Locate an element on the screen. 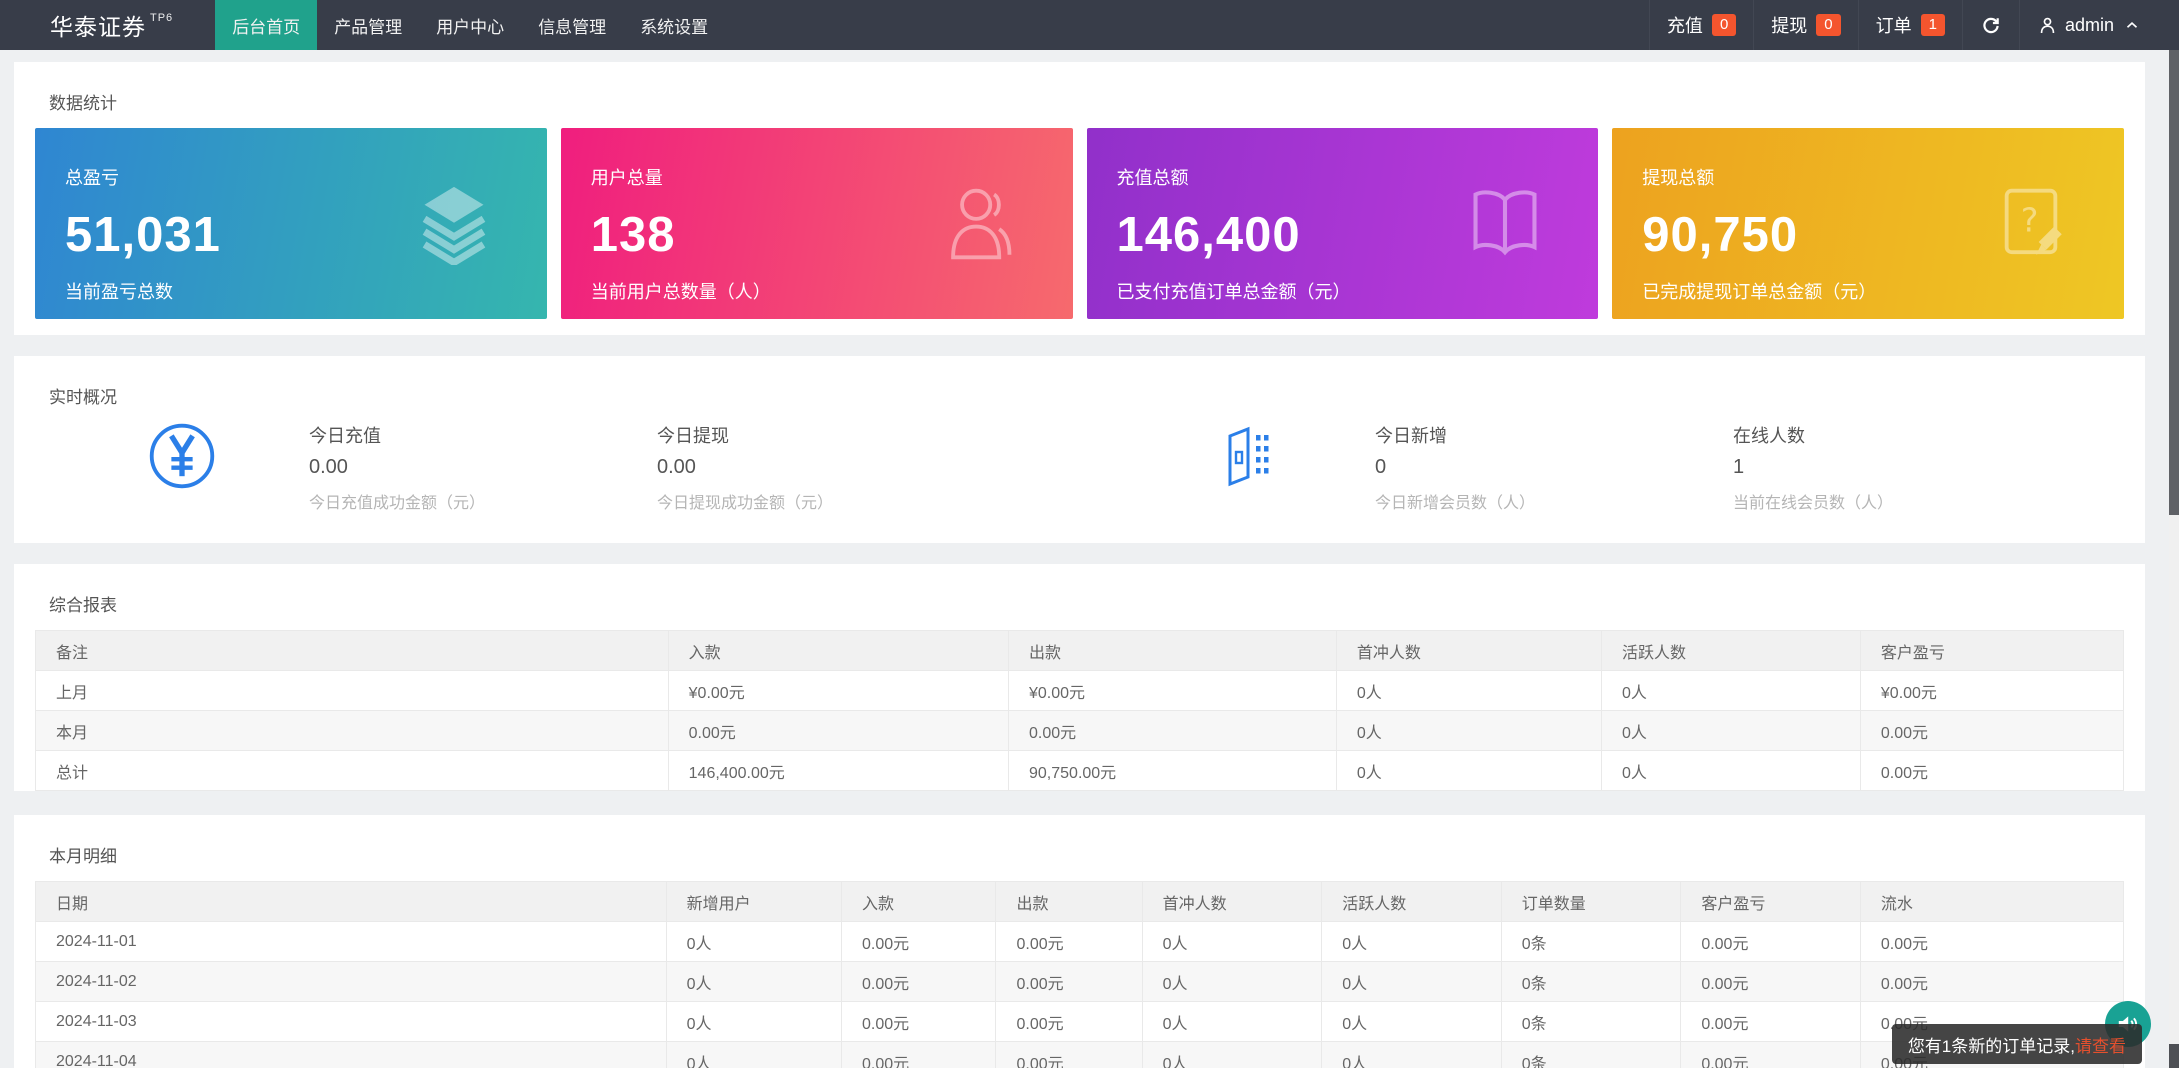 This screenshot has height=1068, width=2179. realtime-label: 在线人数 is located at coordinates (1769, 436).